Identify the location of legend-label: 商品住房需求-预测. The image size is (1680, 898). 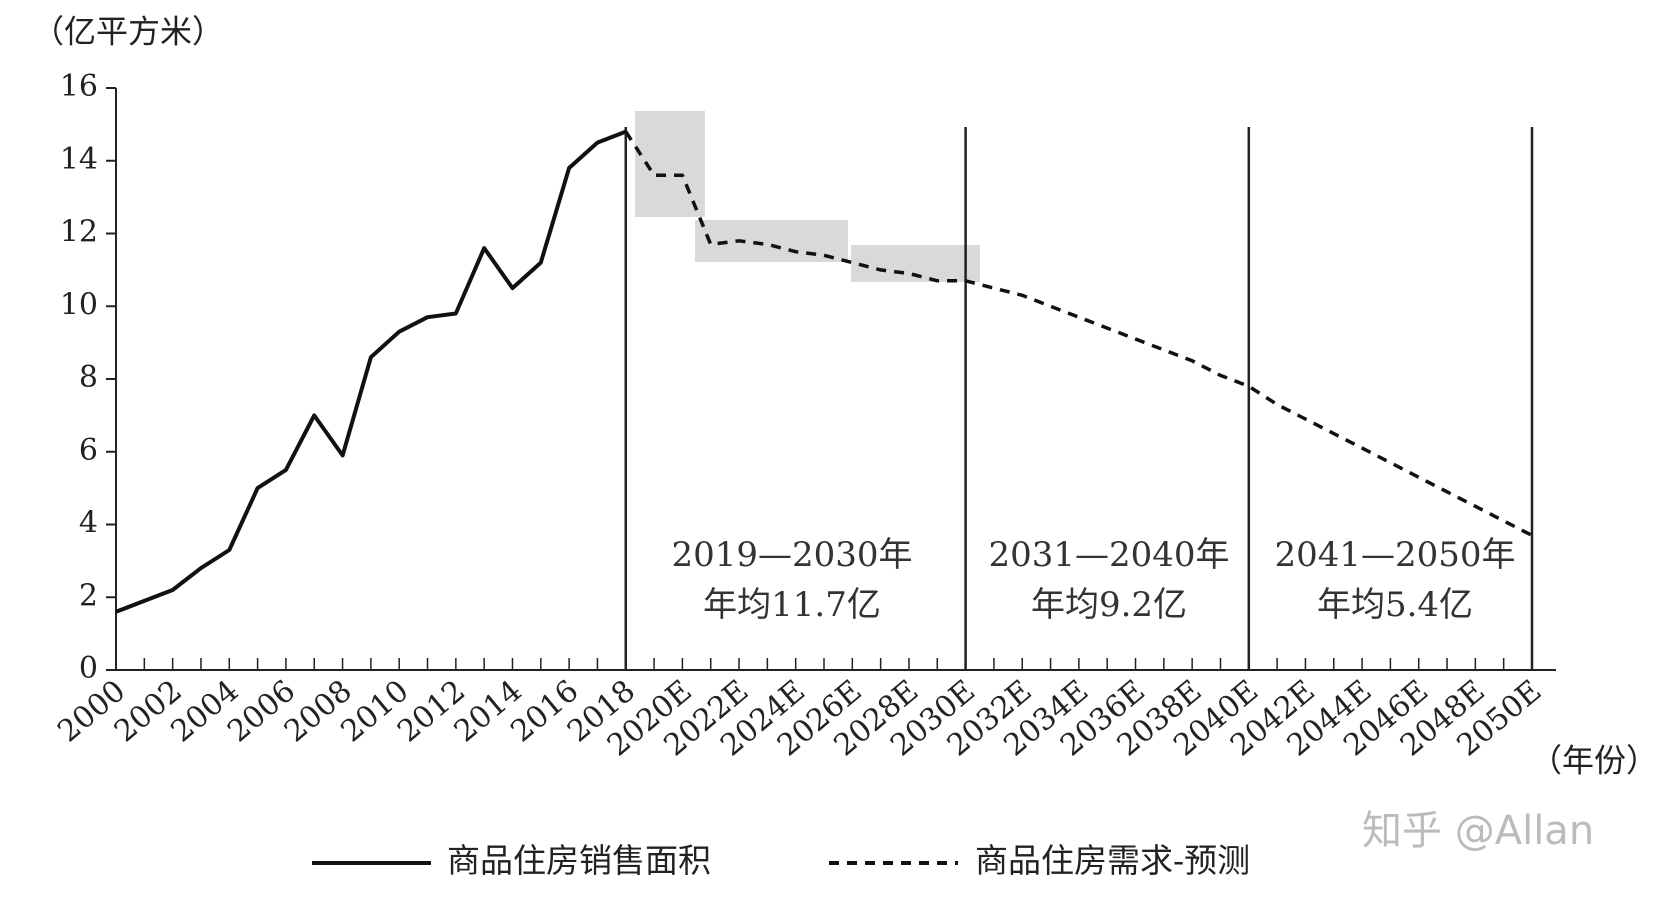
(1112, 860).